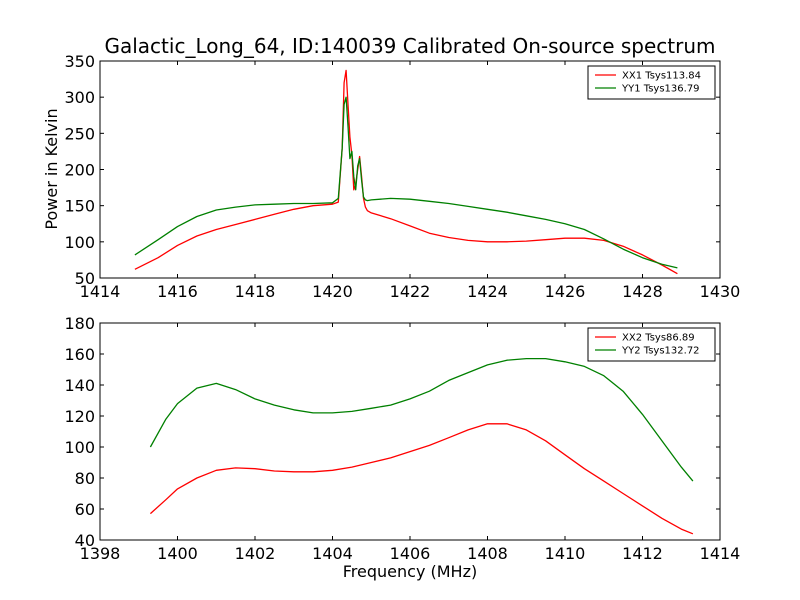 The height and width of the screenshot is (600, 800). What do you see at coordinates (421, 419) in the screenshot?
I see `series-line-yy2` at bounding box center [421, 419].